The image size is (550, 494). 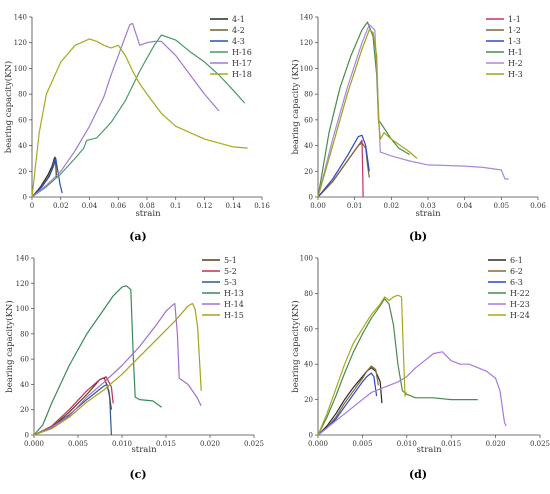 I want to click on legend-label: H-2, so click(x=515, y=63).